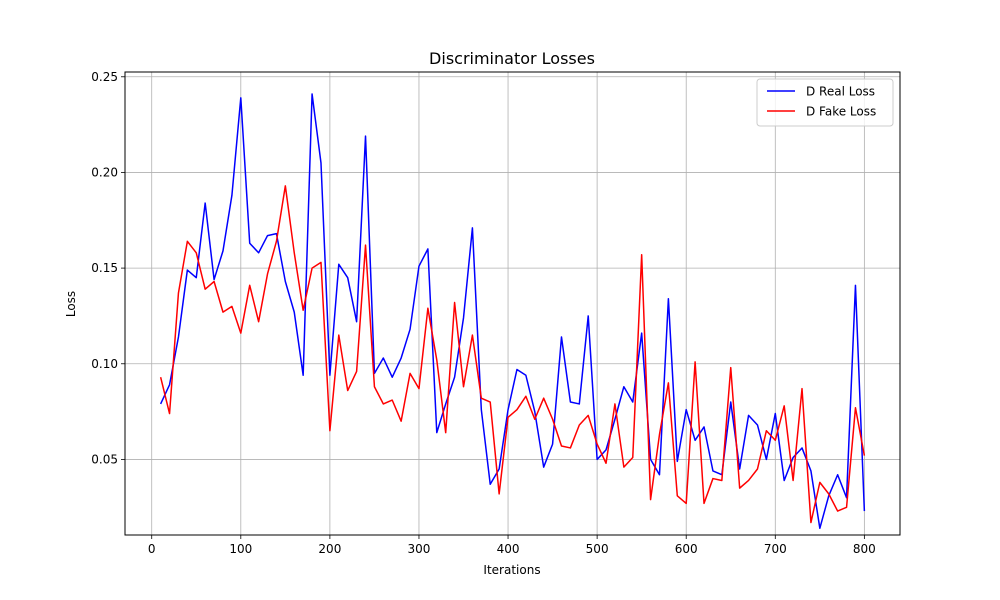 This screenshot has height=600, width=1000. Describe the element at coordinates (419, 549) in the screenshot. I see `x-tick-label: 300` at that location.